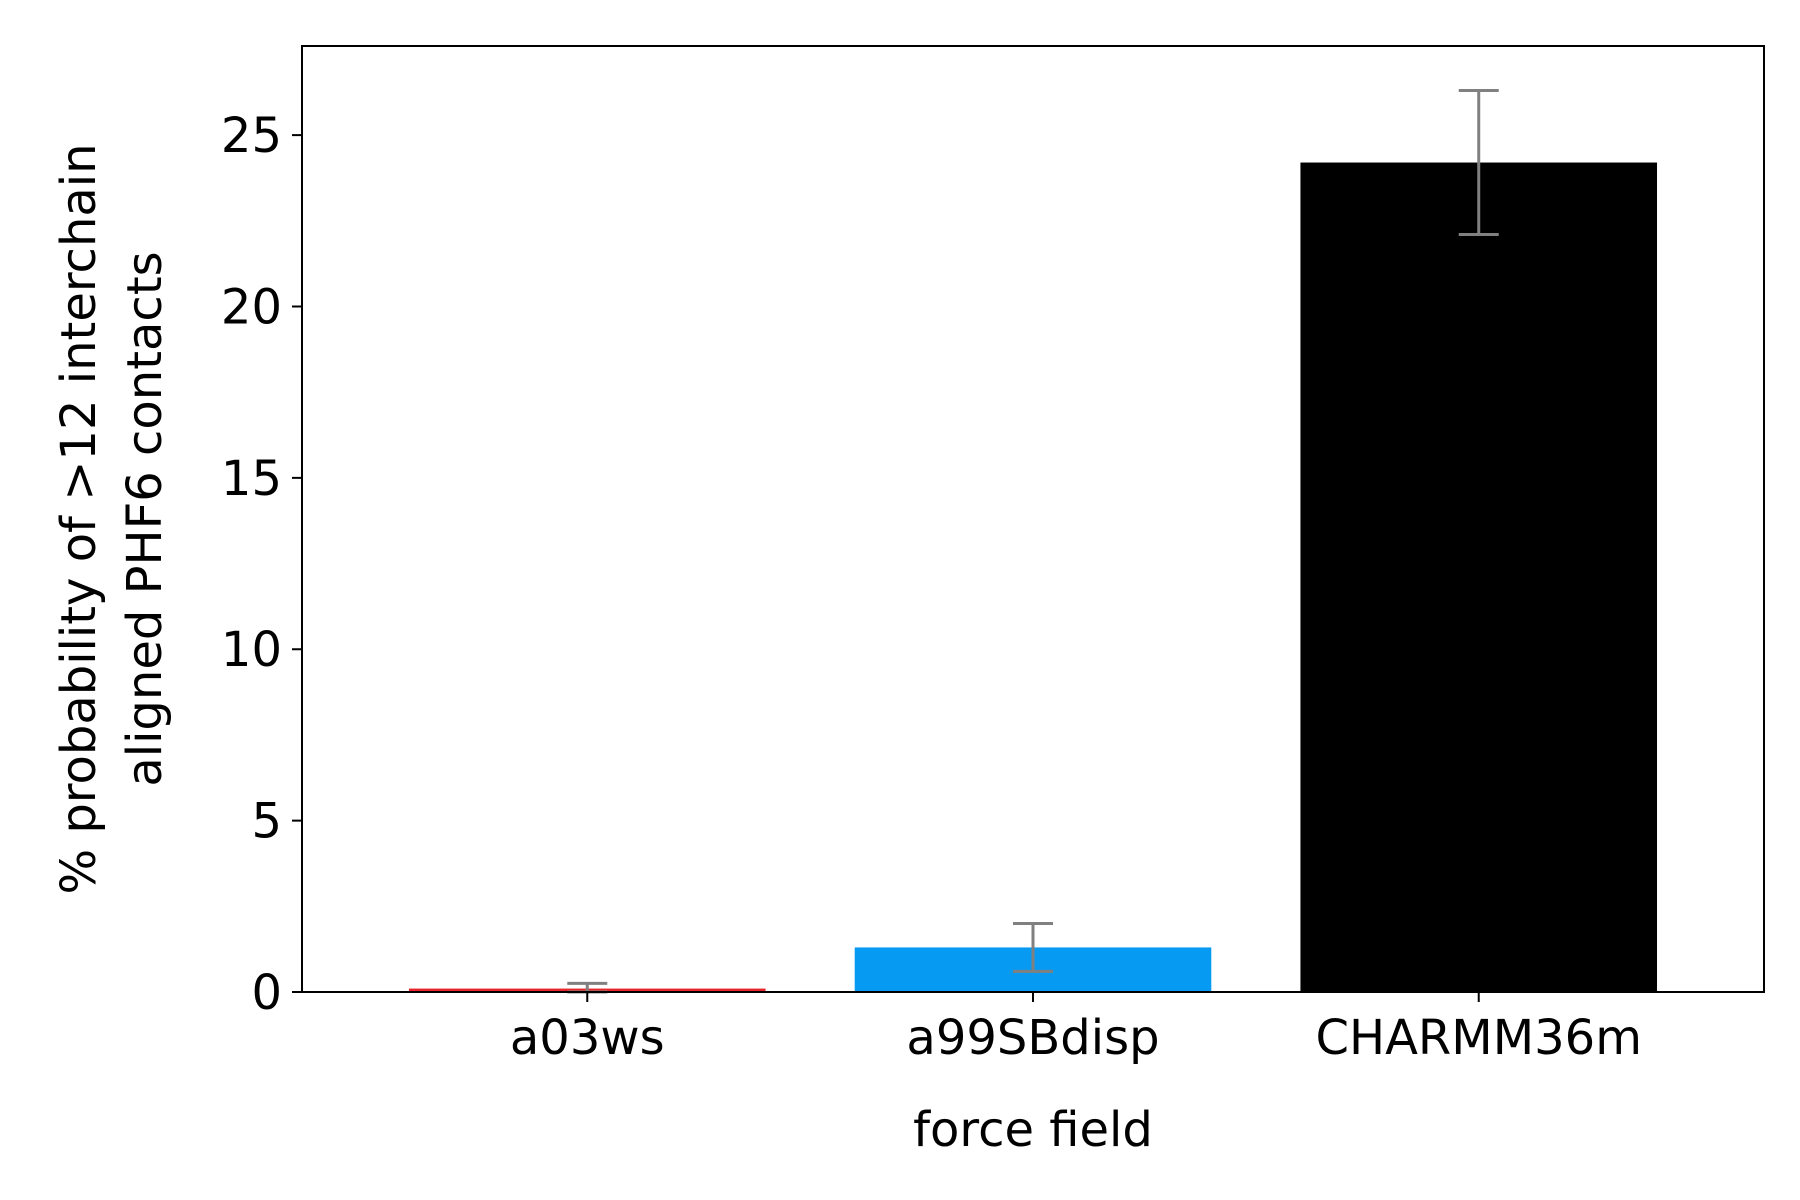 This screenshot has height=1200, width=1800. Describe the element at coordinates (79, 518) in the screenshot. I see `y-axis-label-line-1: % probability of >12 interchain` at that location.